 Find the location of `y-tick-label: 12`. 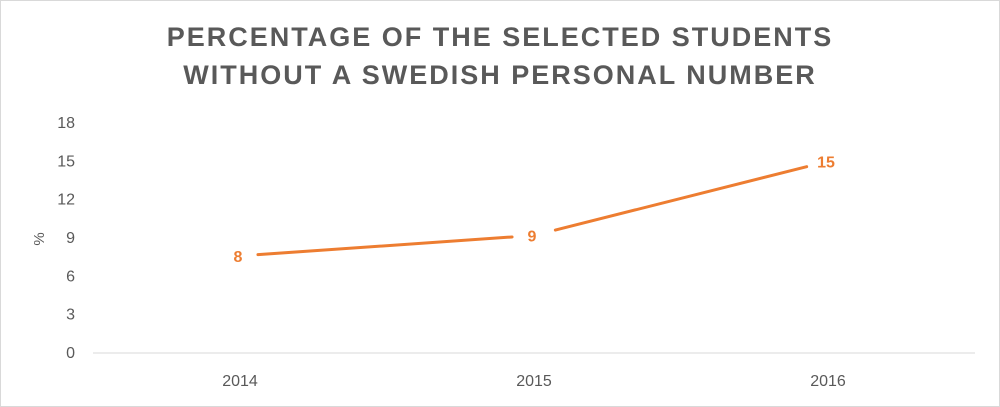

y-tick-label: 12 is located at coordinates (66, 200).